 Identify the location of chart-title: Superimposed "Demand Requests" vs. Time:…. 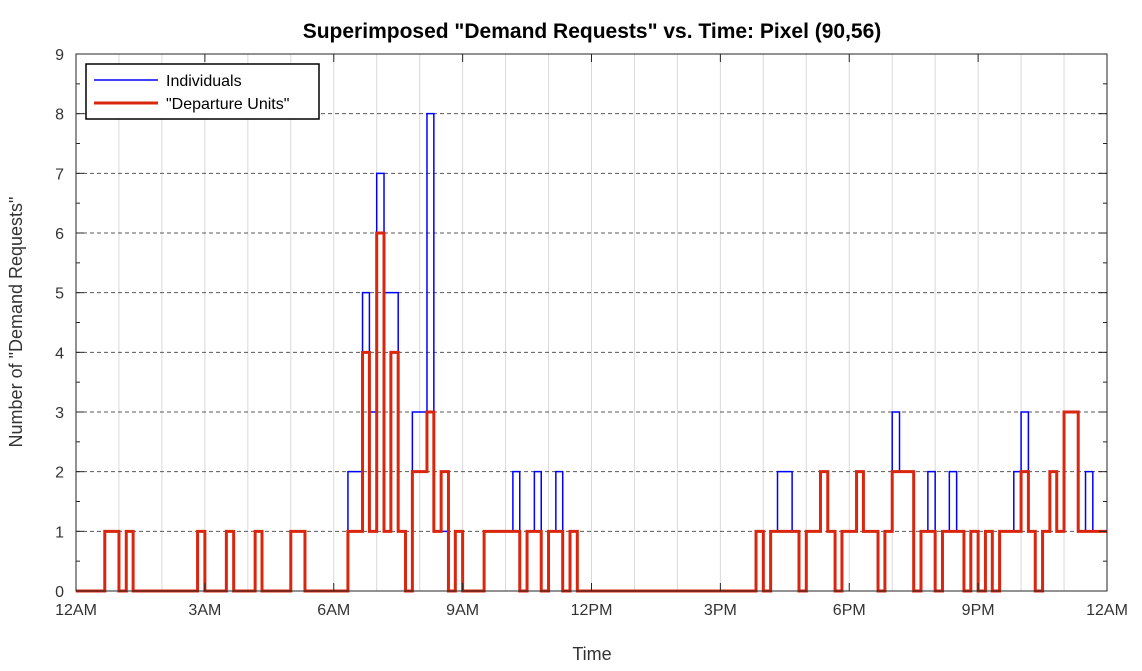
(592, 31).